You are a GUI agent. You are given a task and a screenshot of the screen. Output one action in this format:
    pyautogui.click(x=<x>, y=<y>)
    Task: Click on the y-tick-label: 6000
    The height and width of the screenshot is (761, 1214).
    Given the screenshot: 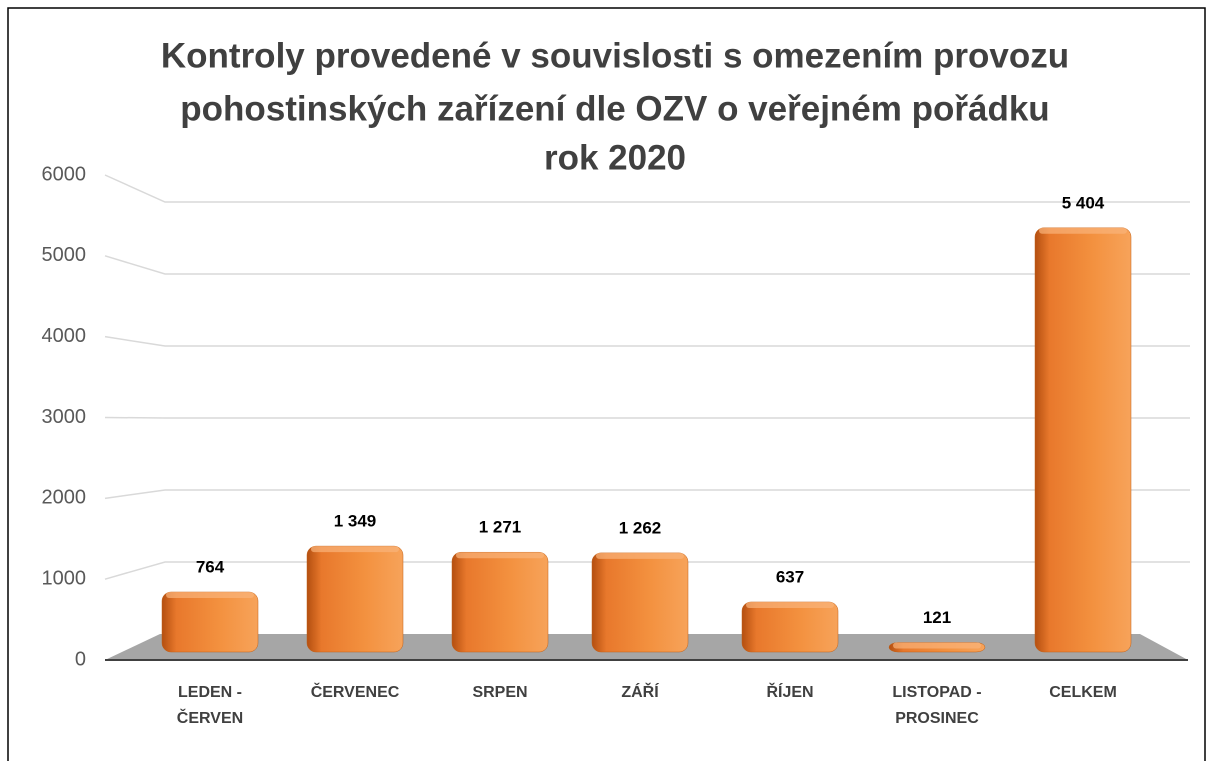 What is the action you would take?
    pyautogui.click(x=64, y=174)
    